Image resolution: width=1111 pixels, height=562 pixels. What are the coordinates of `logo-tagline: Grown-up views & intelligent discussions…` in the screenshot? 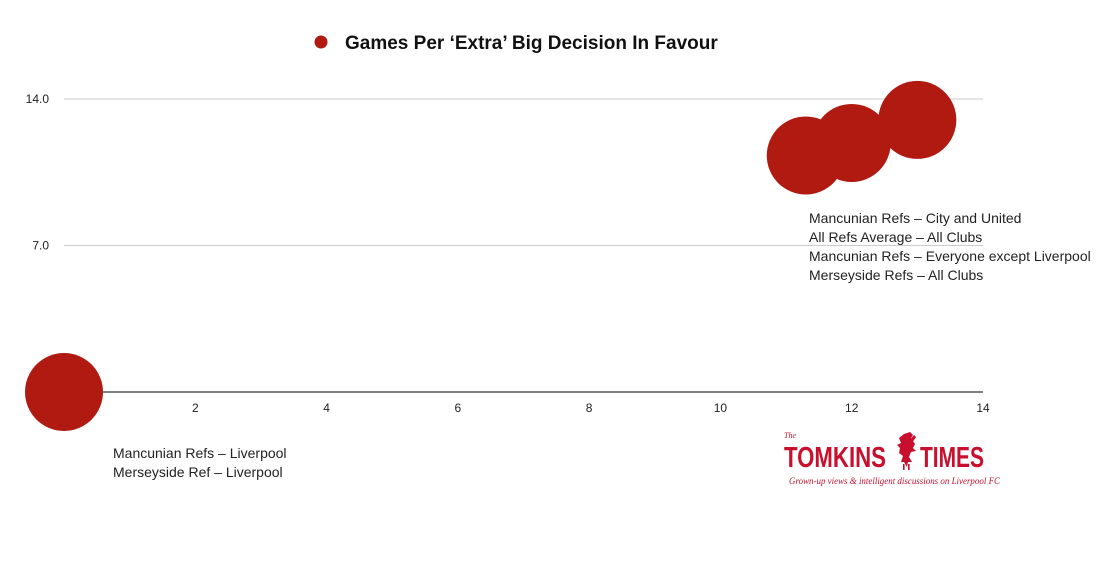 It's located at (895, 481).